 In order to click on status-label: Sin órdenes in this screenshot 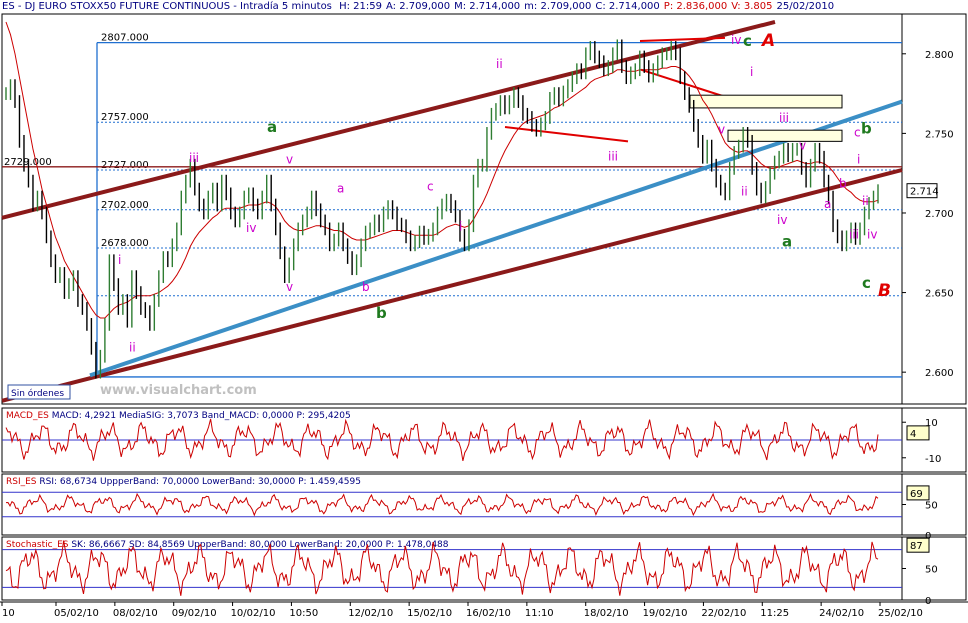, I will do `click(37, 393)`.